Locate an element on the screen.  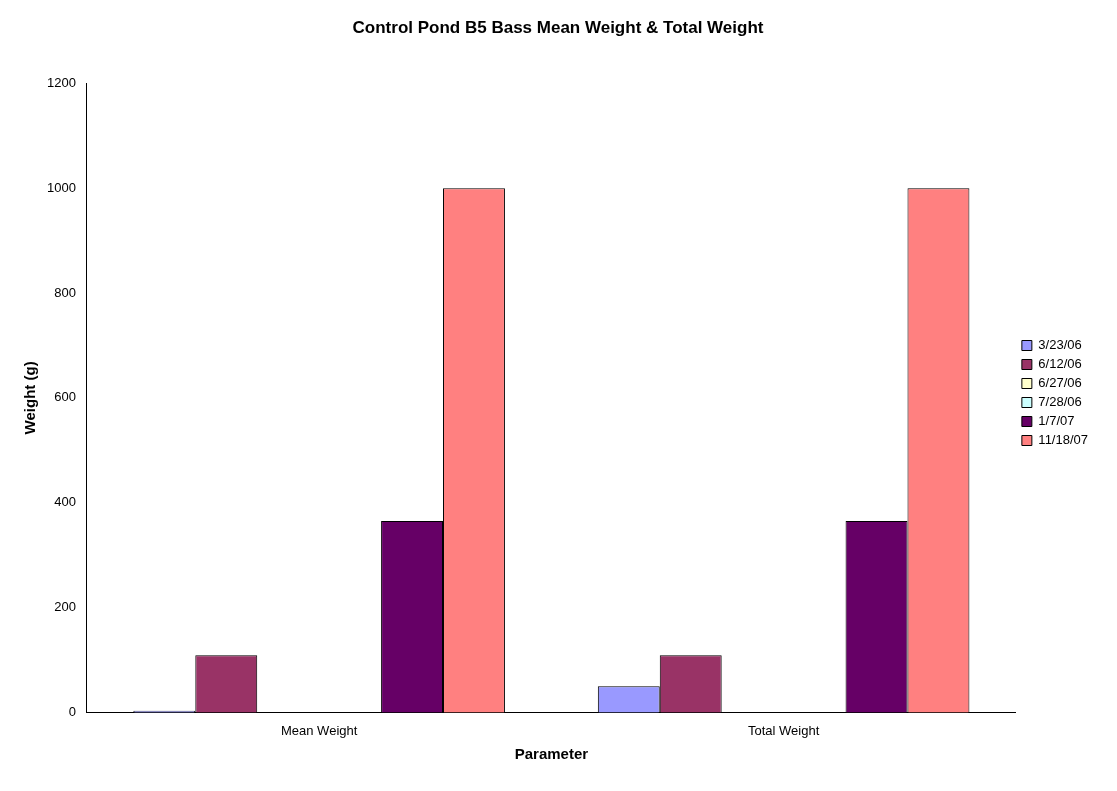
legend-label: 1/7/07 is located at coordinates (1056, 421).